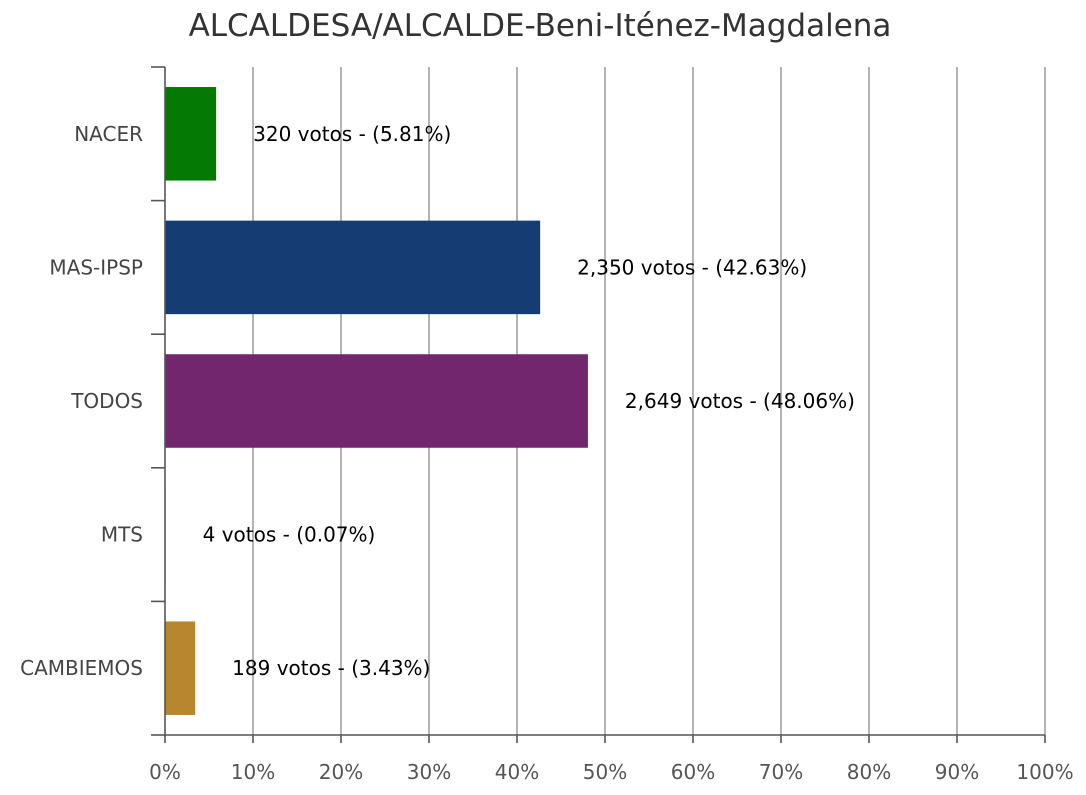 This screenshot has width=1086, height=795. I want to click on bar-cambiemos, so click(180, 668).